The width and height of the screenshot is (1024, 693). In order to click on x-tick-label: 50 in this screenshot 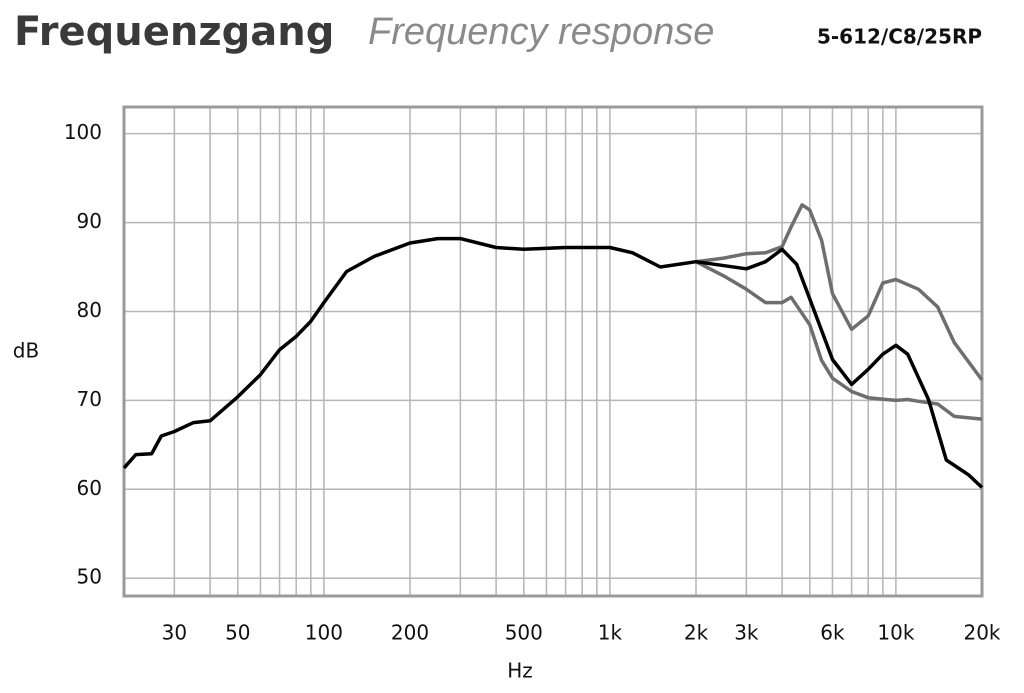, I will do `click(237, 633)`.